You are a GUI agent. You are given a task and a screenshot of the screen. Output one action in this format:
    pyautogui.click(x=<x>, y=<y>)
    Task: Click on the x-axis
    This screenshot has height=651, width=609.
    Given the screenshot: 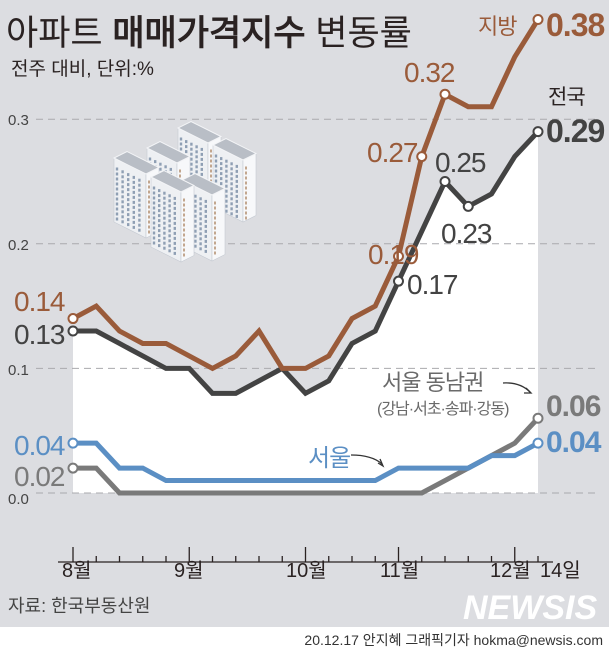 What is the action you would take?
    pyautogui.click(x=305, y=555)
    